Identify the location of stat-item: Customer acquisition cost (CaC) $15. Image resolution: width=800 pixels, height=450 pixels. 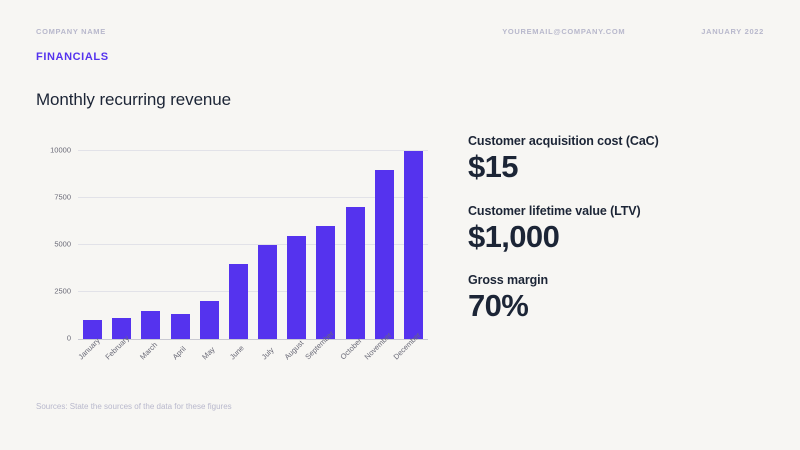
(618, 160).